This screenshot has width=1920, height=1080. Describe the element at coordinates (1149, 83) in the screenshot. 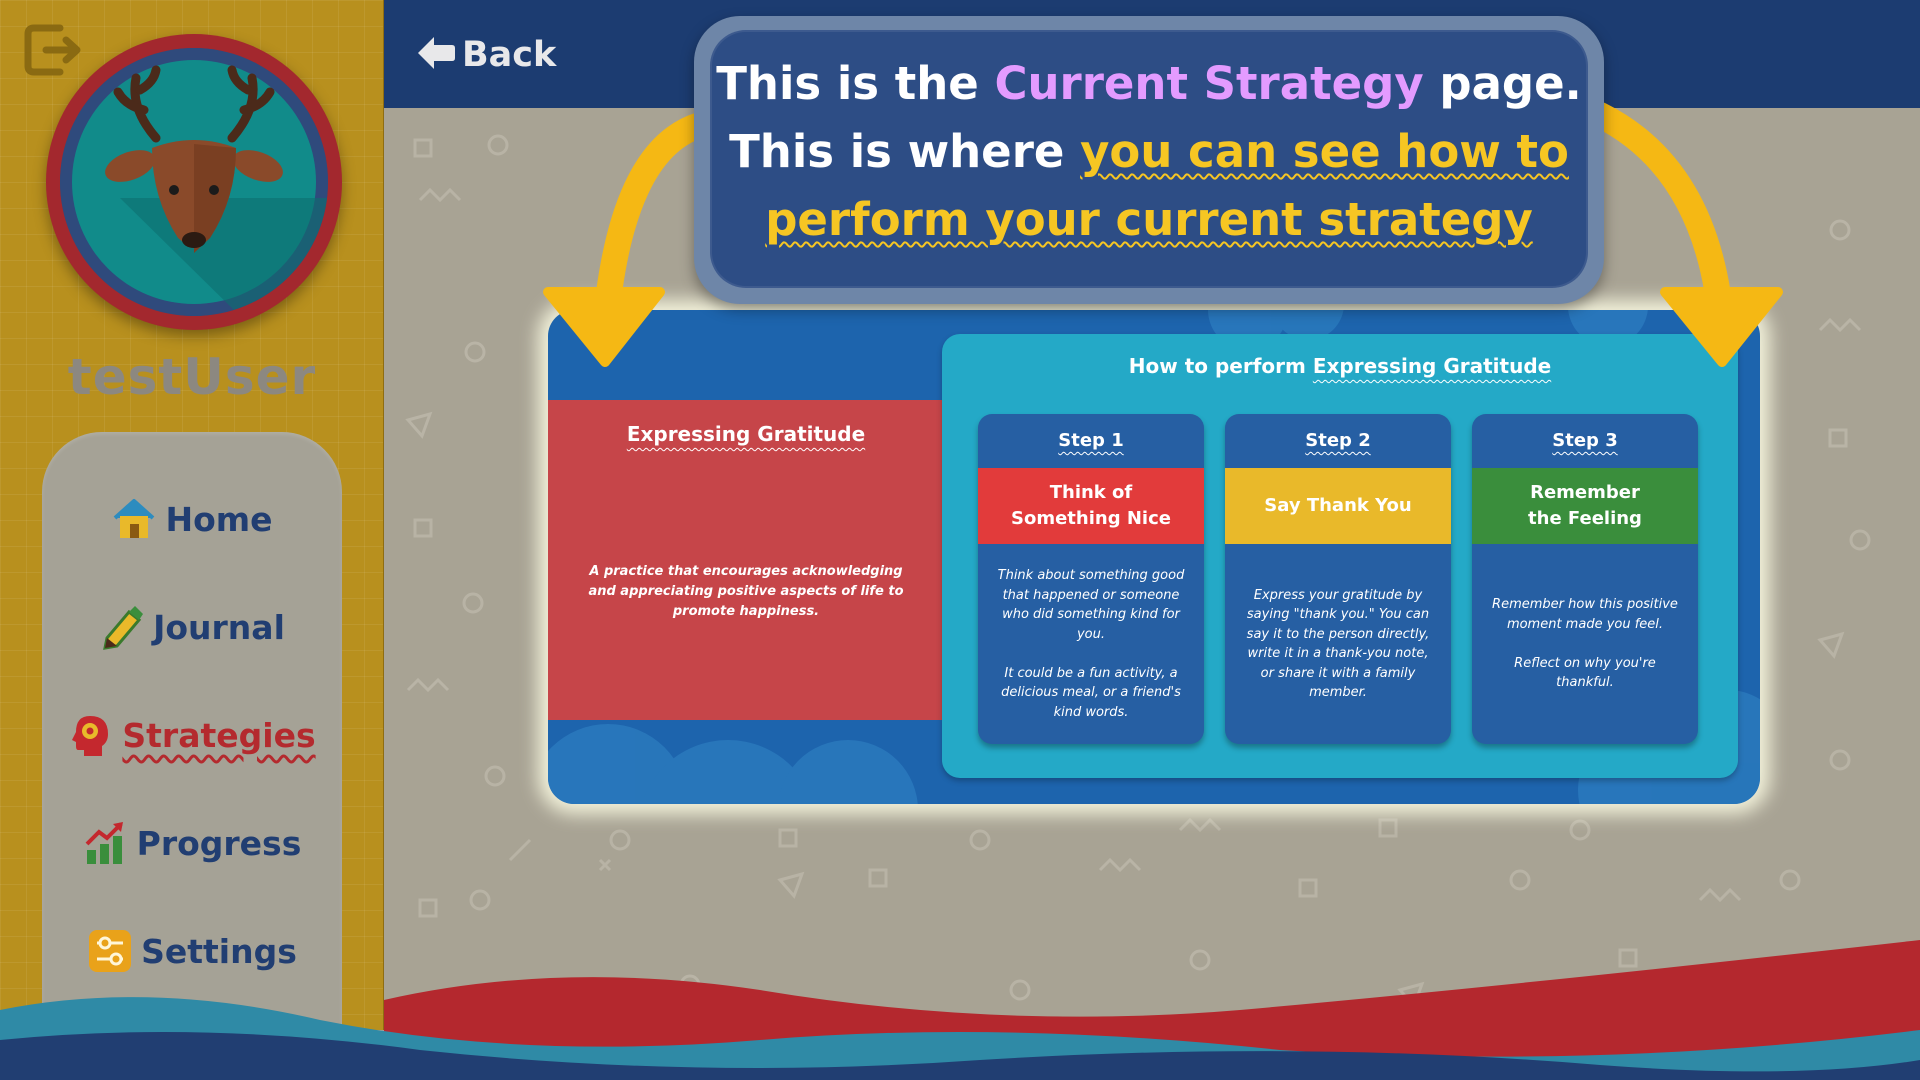

I see `callout-line-1: This is the Current Strategy page.` at that location.